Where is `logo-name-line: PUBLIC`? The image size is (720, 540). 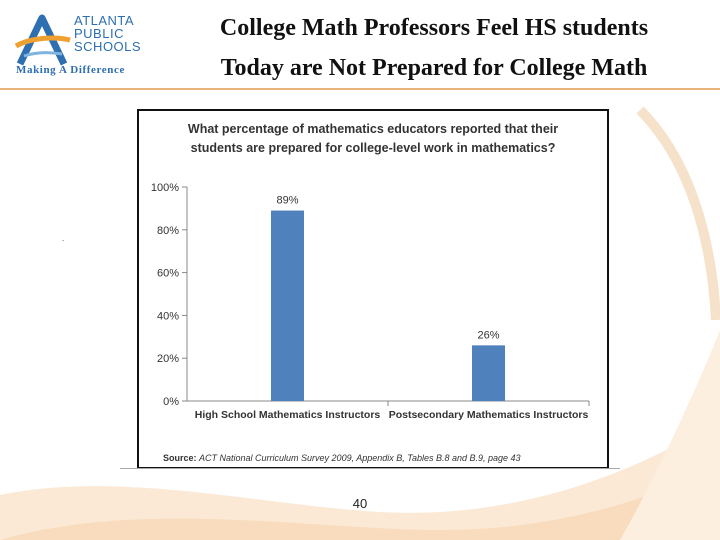 logo-name-line: PUBLIC is located at coordinates (99, 33).